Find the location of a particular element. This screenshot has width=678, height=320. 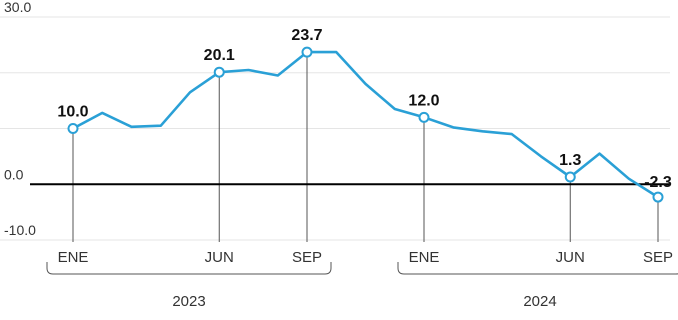

data-label: 1.3 is located at coordinates (570, 160).